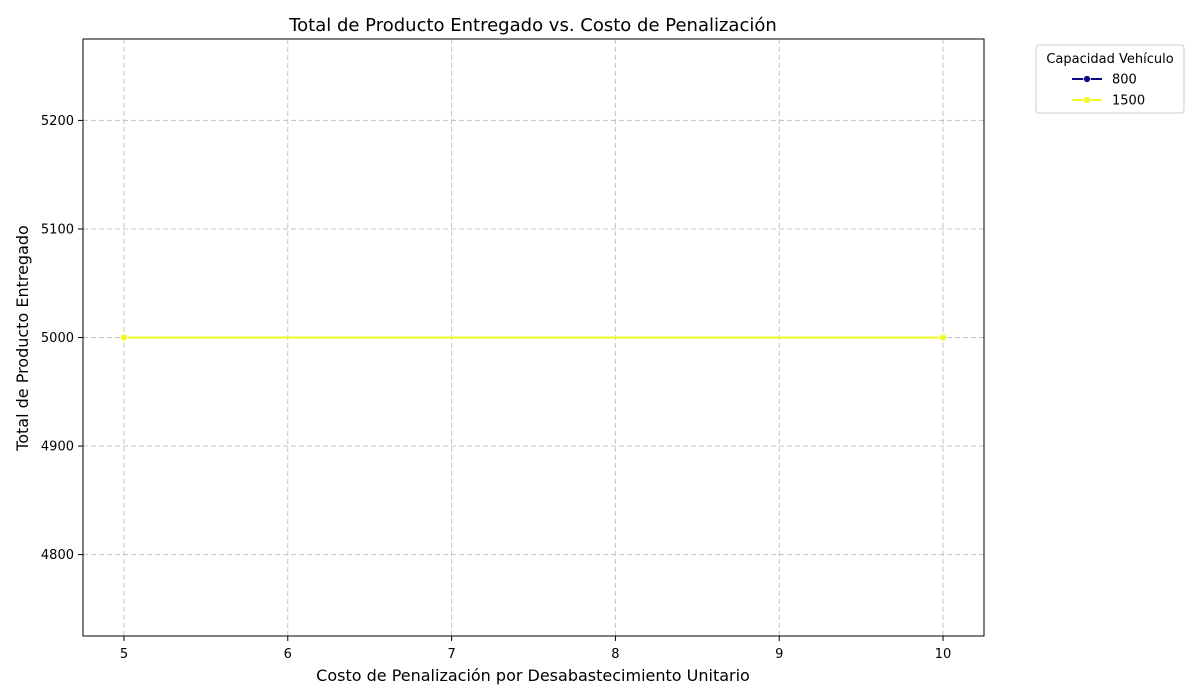  What do you see at coordinates (615, 654) in the screenshot?
I see `x-tick-label: 8` at bounding box center [615, 654].